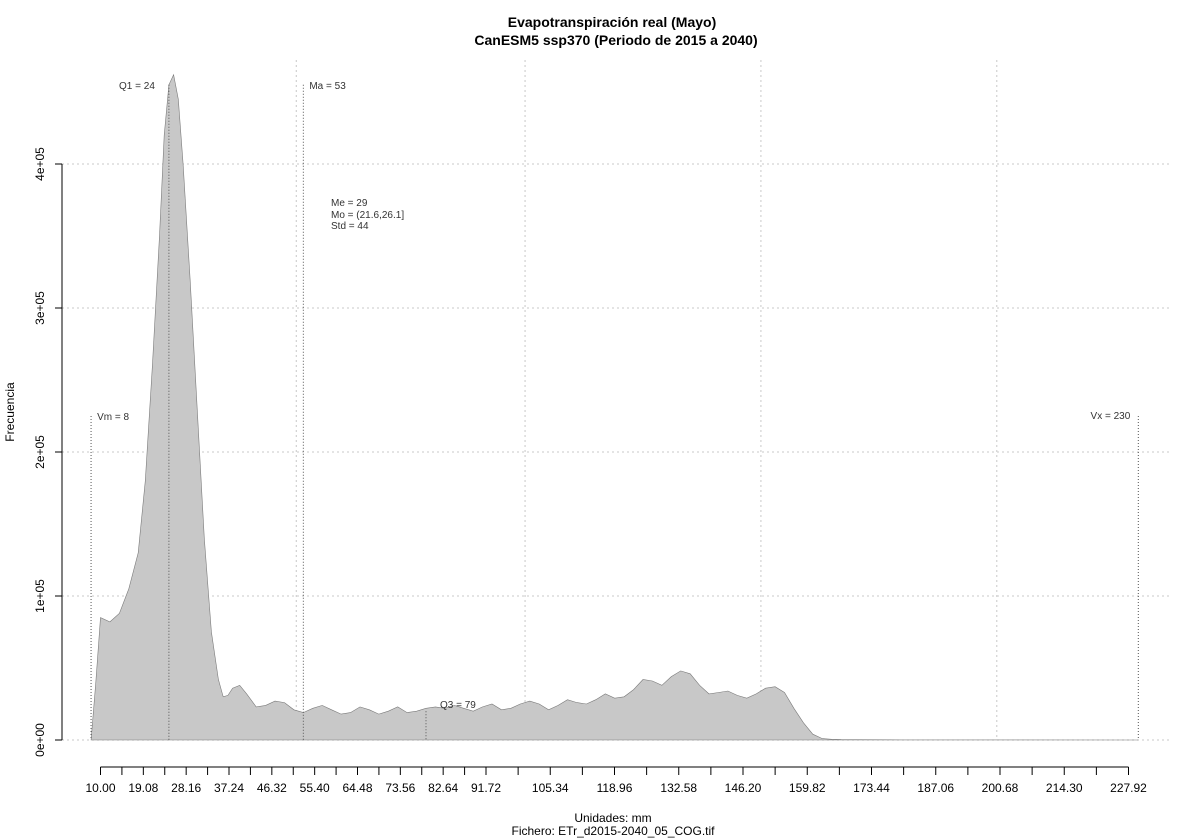 The height and width of the screenshot is (840, 1200). What do you see at coordinates (1000, 788) in the screenshot?
I see `x-tick-label: 200.68` at bounding box center [1000, 788].